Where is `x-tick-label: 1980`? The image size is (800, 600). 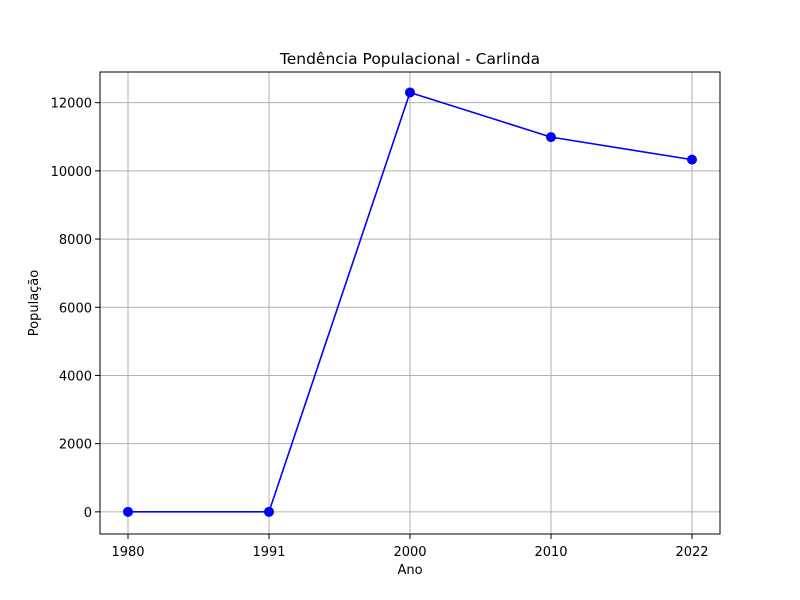 x-tick-label: 1980 is located at coordinates (127, 552).